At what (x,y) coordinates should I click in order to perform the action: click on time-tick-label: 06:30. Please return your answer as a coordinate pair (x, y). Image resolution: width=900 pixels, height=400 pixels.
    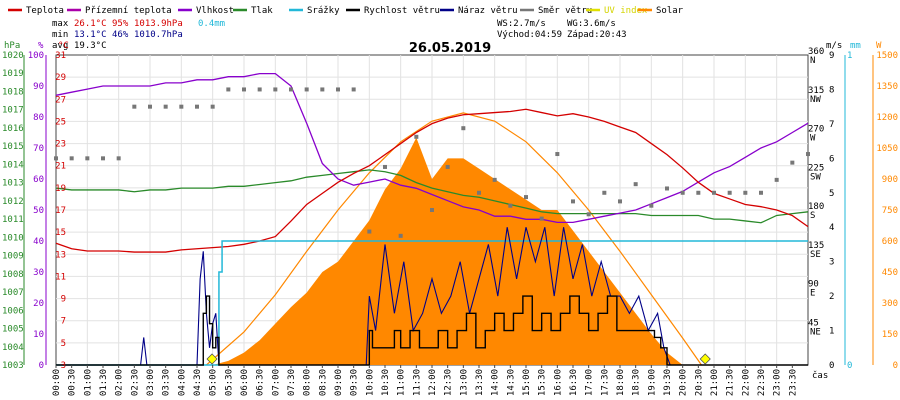
    Looking at the image, I should click on (261, 382).